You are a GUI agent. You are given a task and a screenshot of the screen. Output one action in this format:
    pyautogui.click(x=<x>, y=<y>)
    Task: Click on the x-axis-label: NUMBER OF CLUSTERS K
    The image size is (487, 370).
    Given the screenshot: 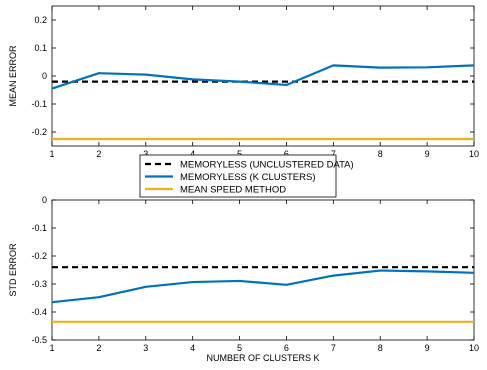 What is the action you would take?
    pyautogui.click(x=262, y=358)
    